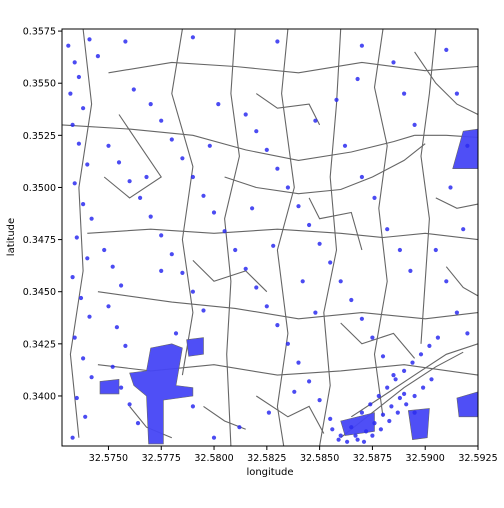 The height and width of the screenshot is (508, 504). What do you see at coordinates (39, 344) in the screenshot?
I see `y-tick-label: 0.3425` at bounding box center [39, 344].